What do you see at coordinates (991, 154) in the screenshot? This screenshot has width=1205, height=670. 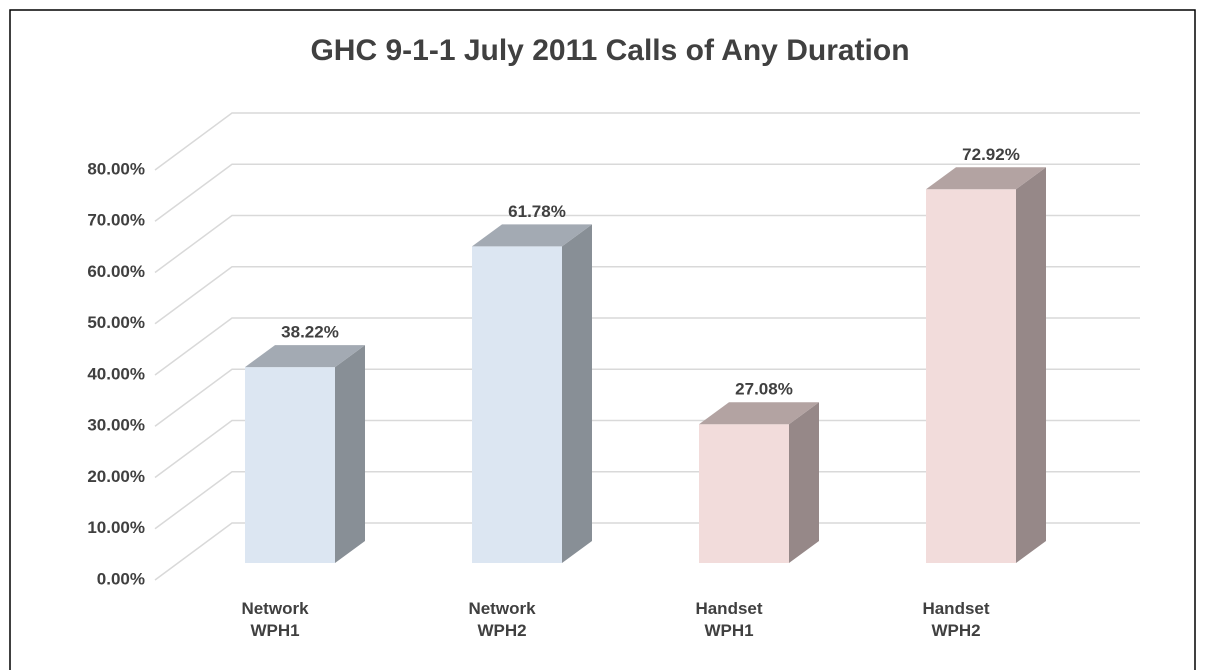 I see `data-label: 72.92%` at bounding box center [991, 154].